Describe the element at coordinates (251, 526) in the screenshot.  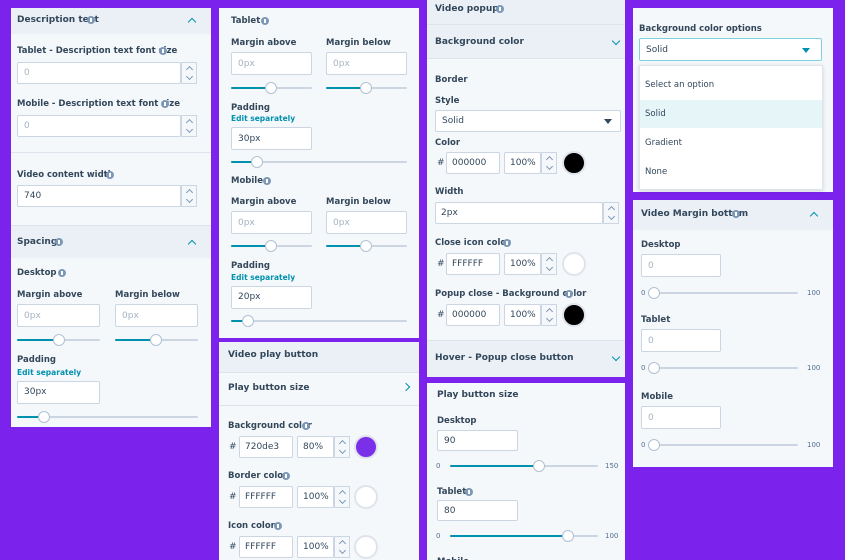
I see `label: Icon color` at that location.